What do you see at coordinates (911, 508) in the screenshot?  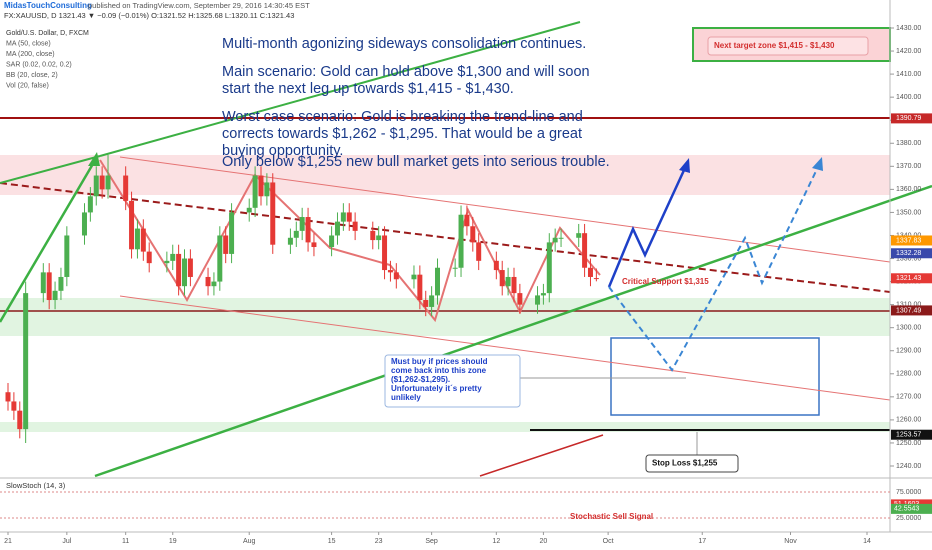 I see `stoch-label-box` at bounding box center [911, 508].